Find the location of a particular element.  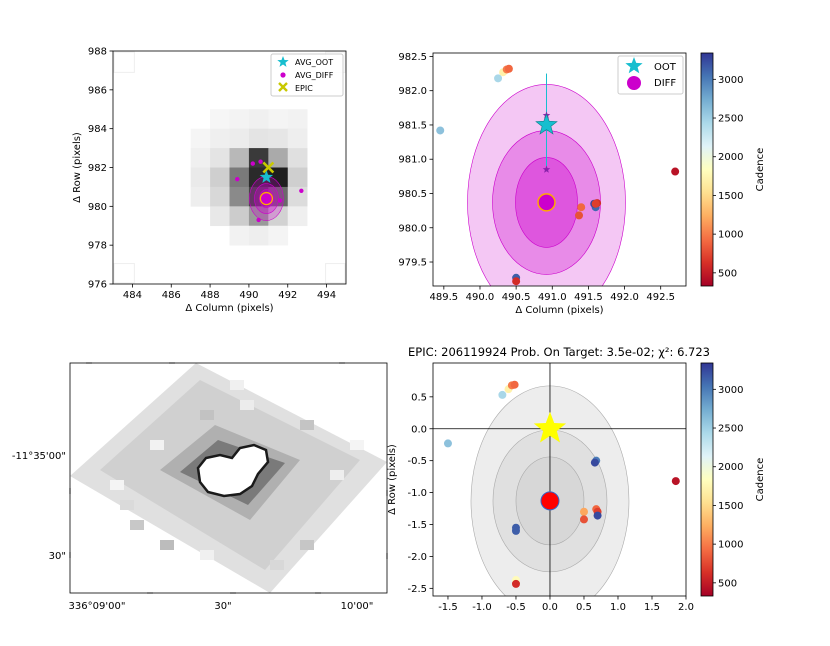

ra-tick-label: 336°09'00" is located at coordinates (97, 606).